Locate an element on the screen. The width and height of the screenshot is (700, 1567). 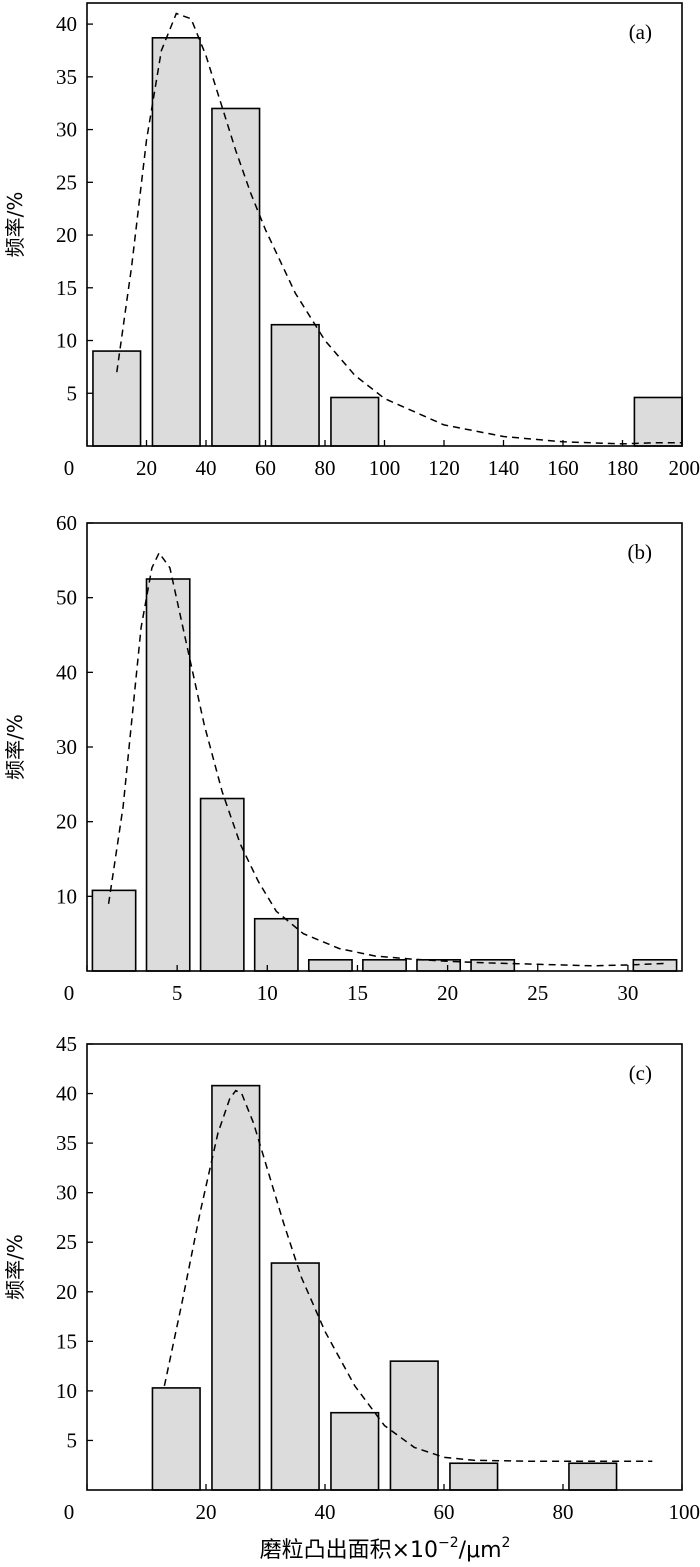
x-tick-label: 180 is located at coordinates (623, 468).